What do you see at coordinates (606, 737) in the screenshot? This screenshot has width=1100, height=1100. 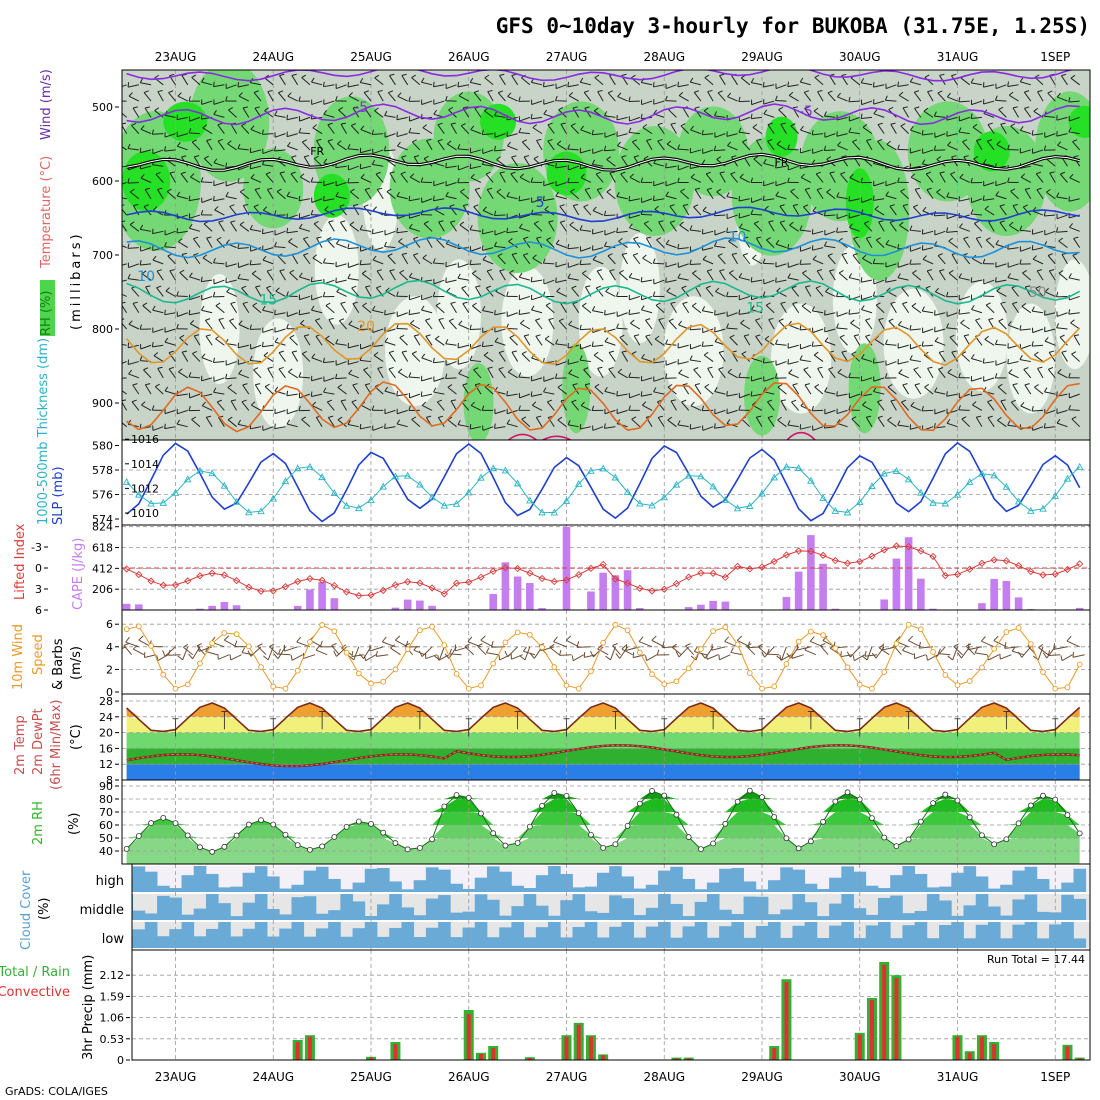 I see `temp-plot` at bounding box center [606, 737].